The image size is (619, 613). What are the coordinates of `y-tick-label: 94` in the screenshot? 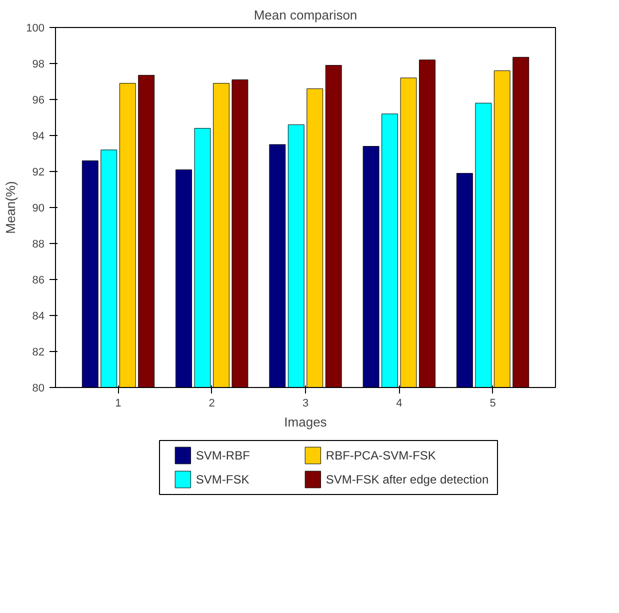 It's located at (38, 136).